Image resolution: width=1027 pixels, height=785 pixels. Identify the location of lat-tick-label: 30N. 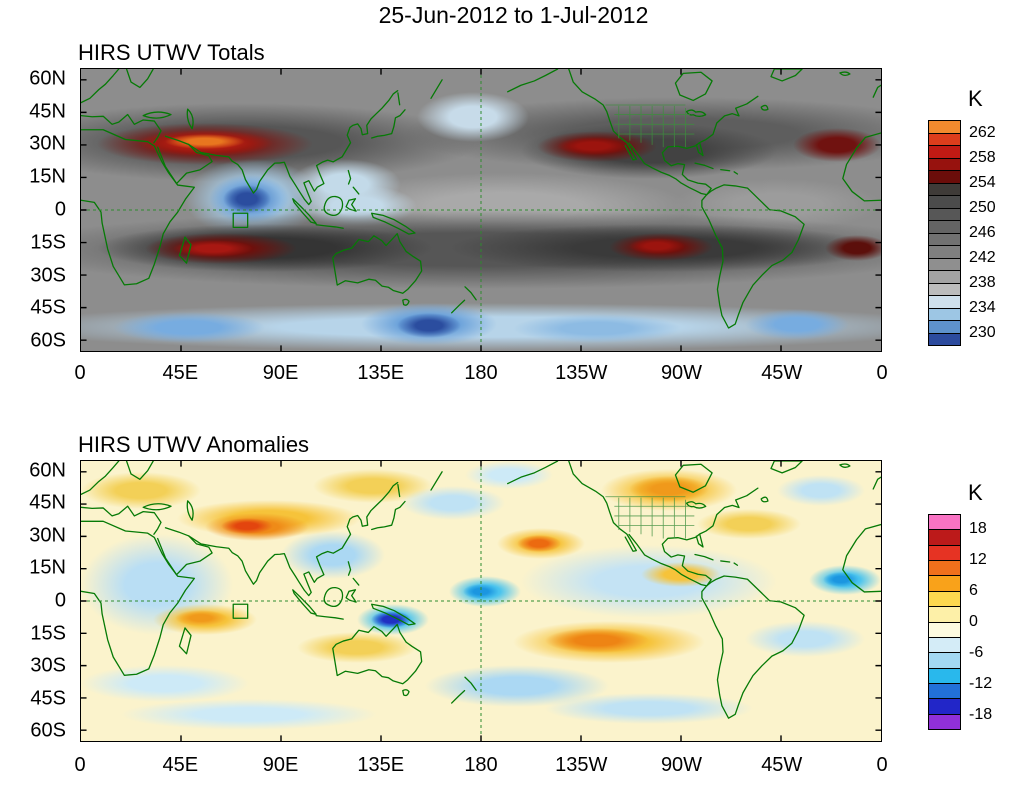
(47, 143).